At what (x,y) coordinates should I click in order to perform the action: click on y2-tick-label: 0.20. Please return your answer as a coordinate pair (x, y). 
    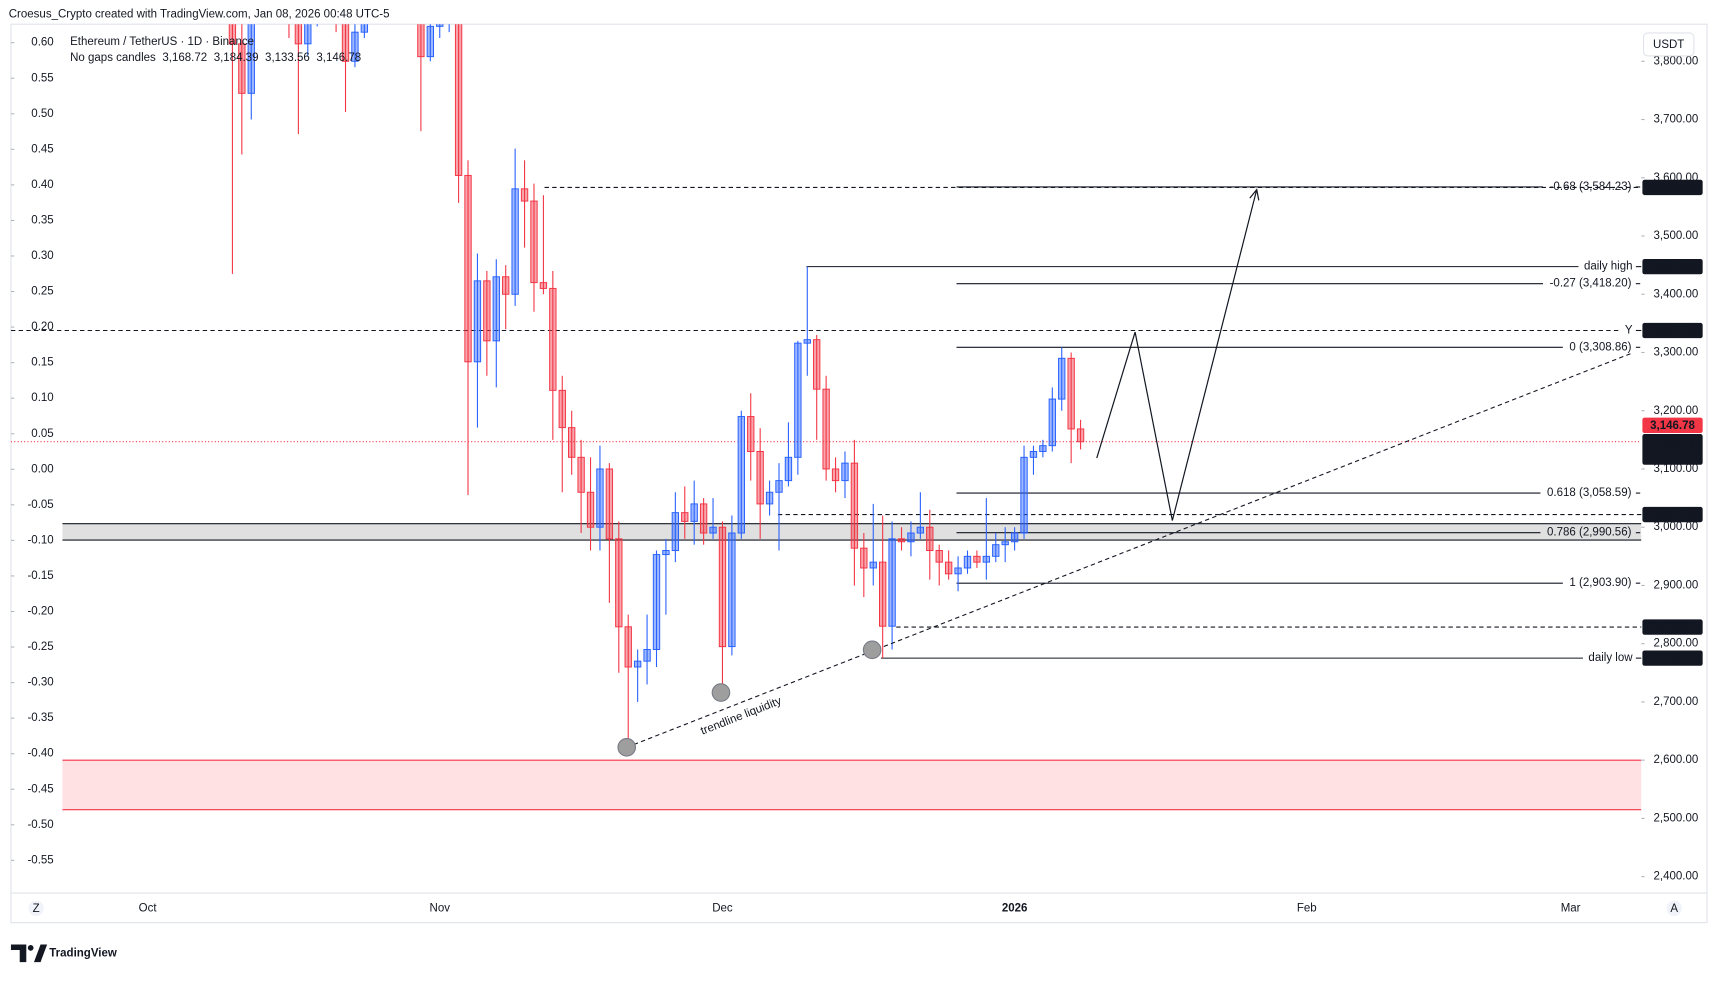
    Looking at the image, I should click on (42, 327).